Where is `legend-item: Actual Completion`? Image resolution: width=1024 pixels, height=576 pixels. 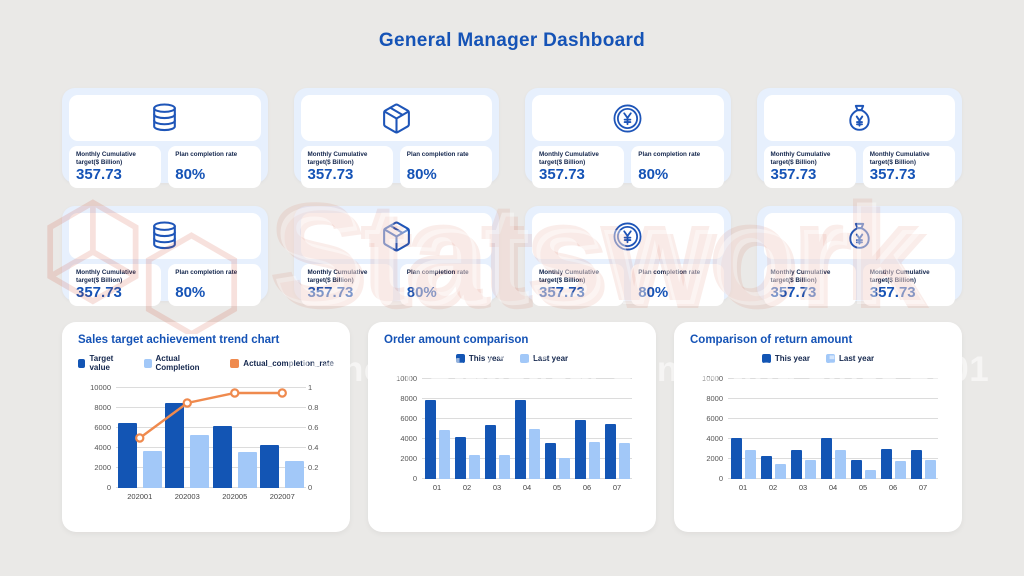 legend-item: Actual Completion is located at coordinates (179, 363).